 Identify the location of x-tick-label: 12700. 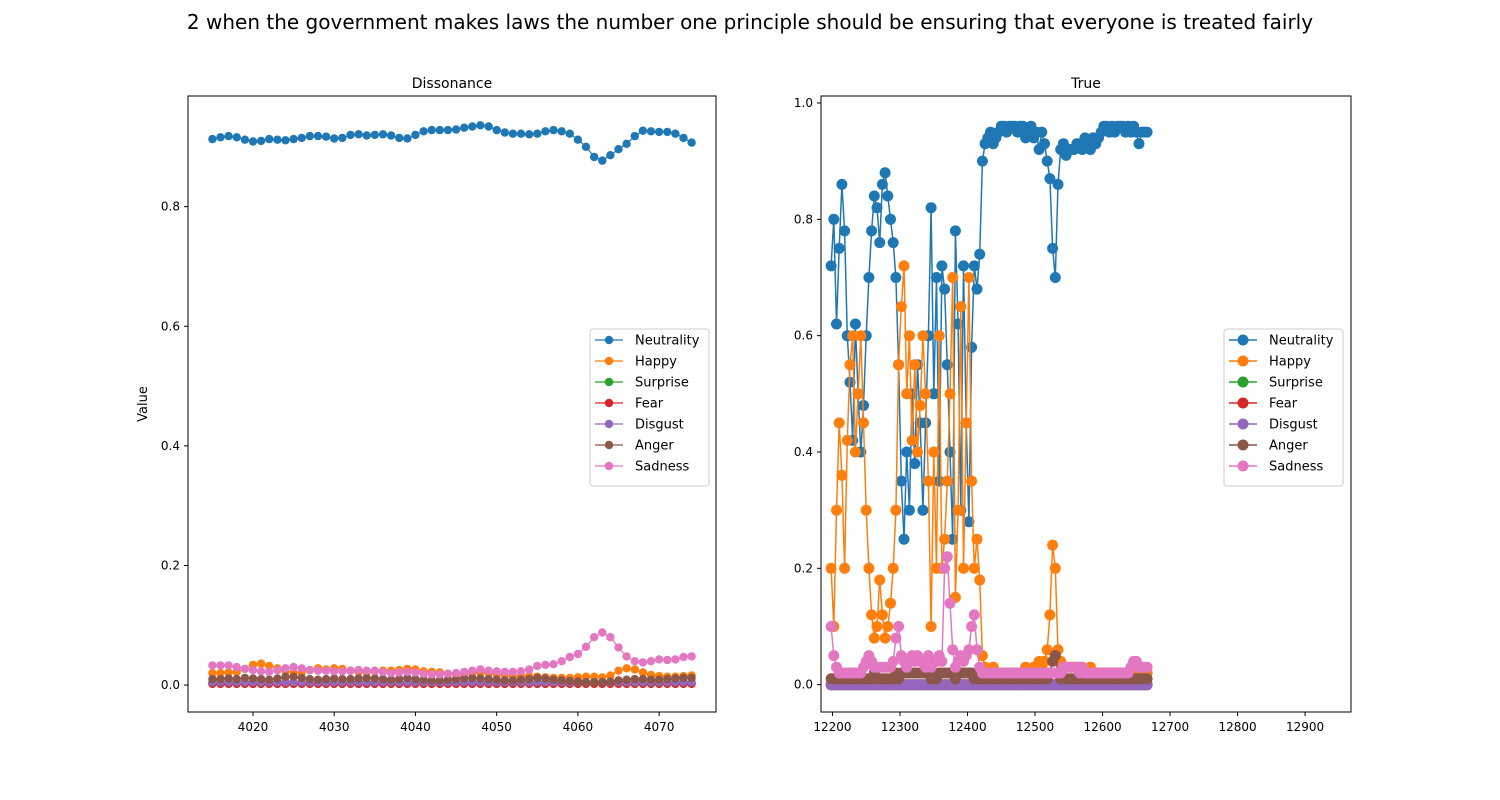
(1170, 727).